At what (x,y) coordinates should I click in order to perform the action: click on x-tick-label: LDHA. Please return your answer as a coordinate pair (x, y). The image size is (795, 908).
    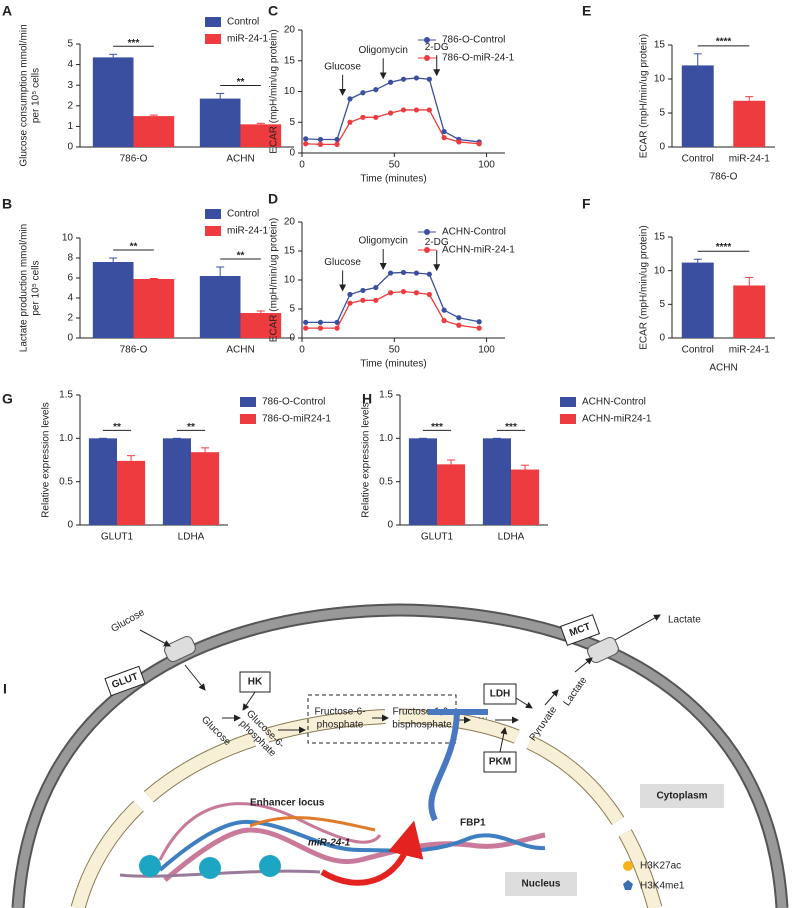
    Looking at the image, I should click on (511, 537).